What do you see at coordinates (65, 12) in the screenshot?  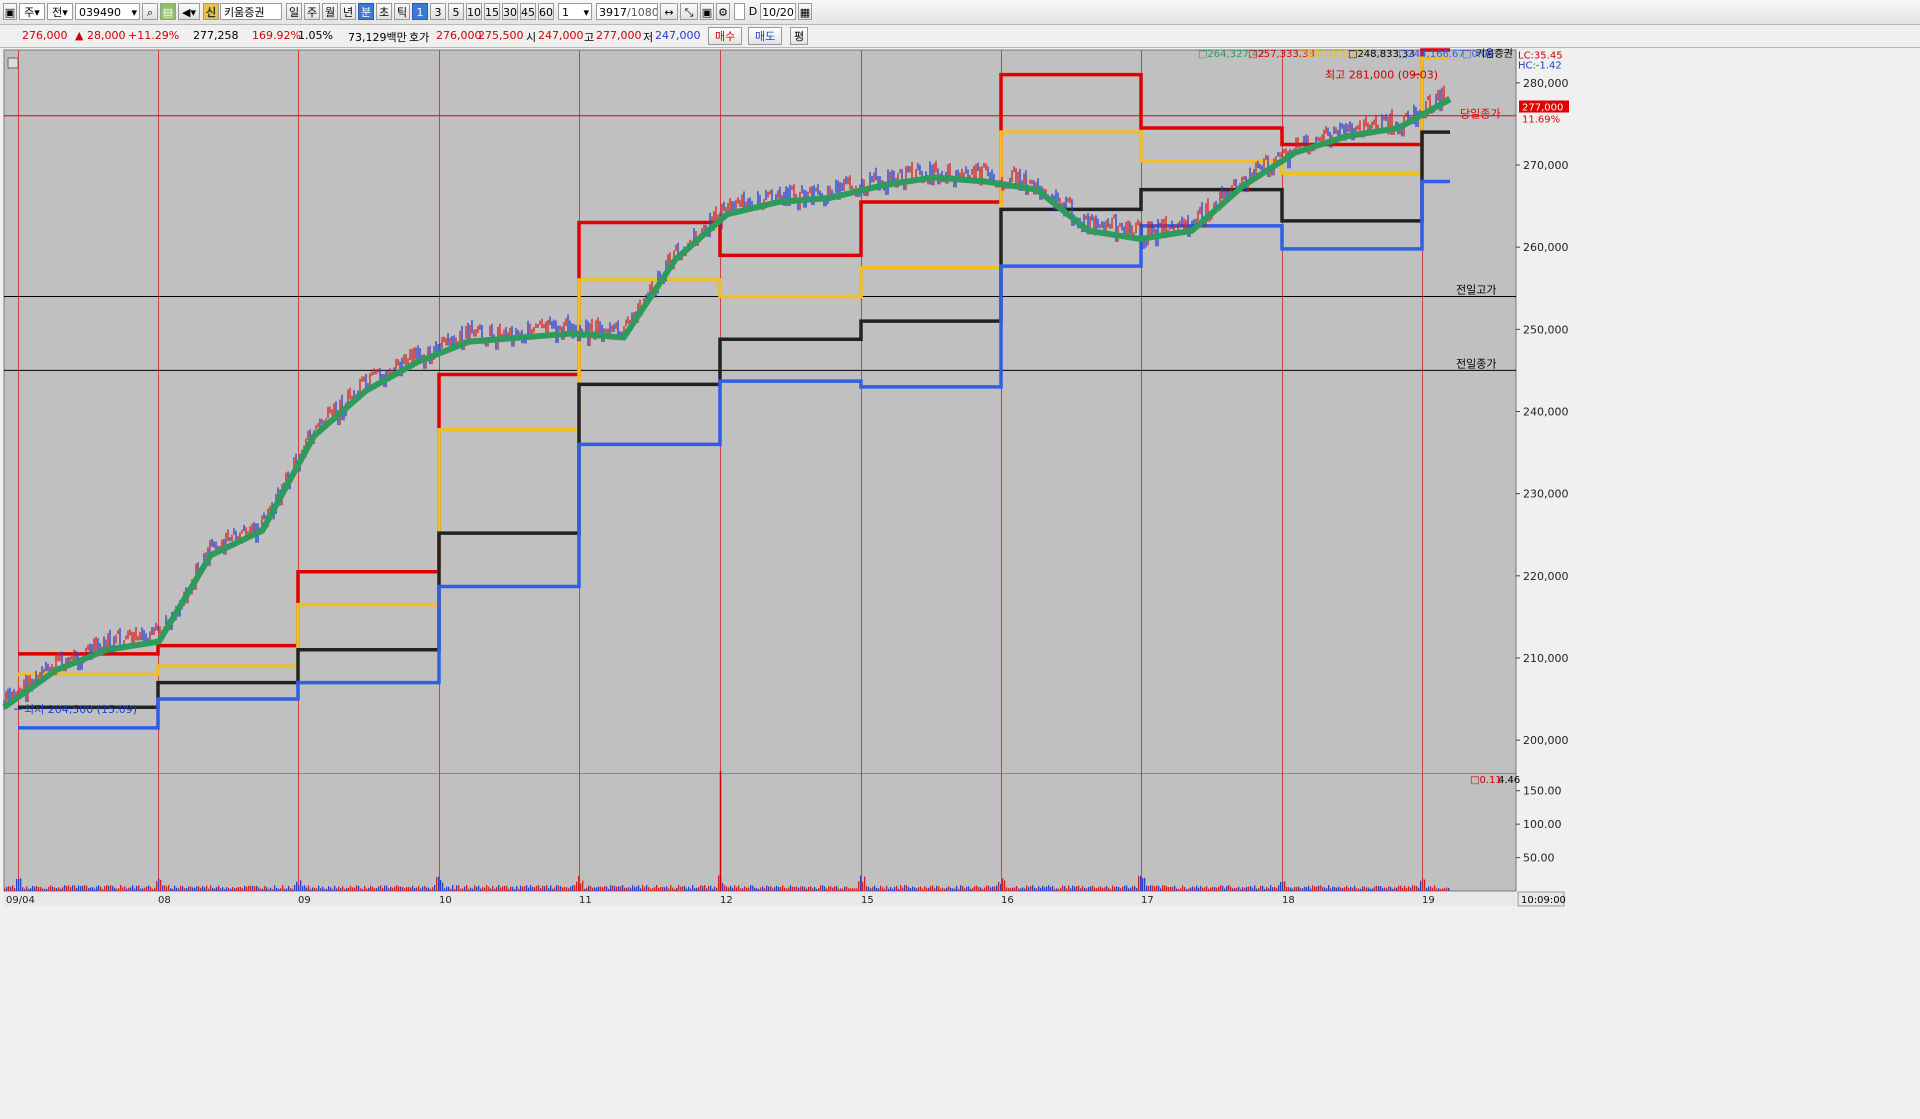 I see `chevron-down-icon: ▾` at bounding box center [65, 12].